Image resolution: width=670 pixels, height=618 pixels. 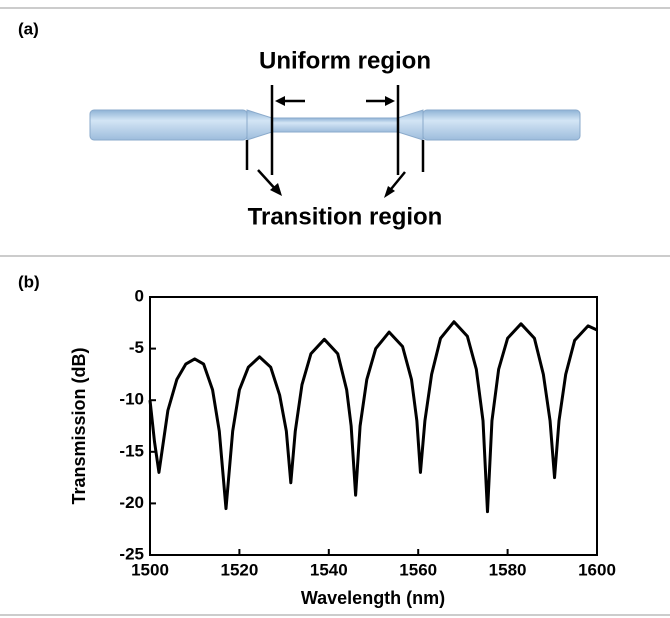 What do you see at coordinates (332, 147) in the screenshot?
I see `arrowheads` at bounding box center [332, 147].